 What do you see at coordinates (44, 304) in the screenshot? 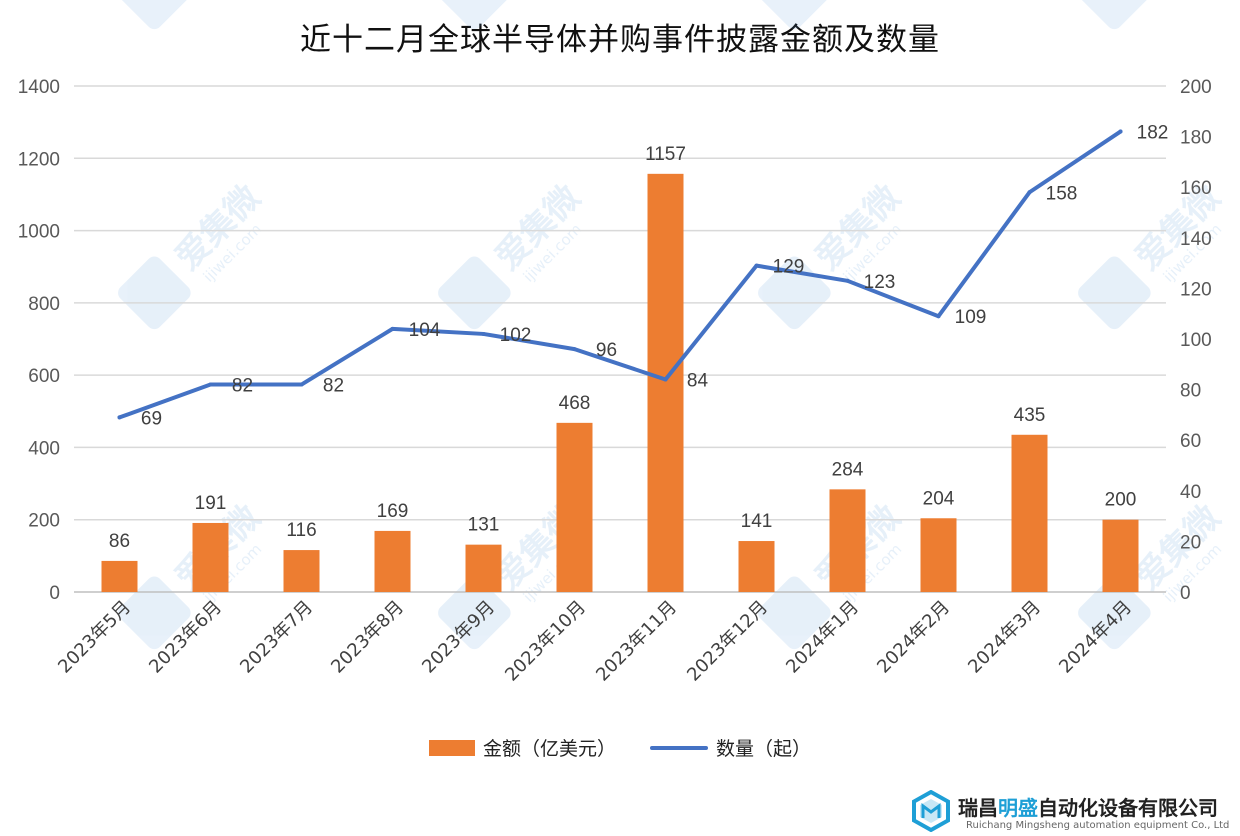
I see `y-left-tick-label: 800` at bounding box center [44, 304].